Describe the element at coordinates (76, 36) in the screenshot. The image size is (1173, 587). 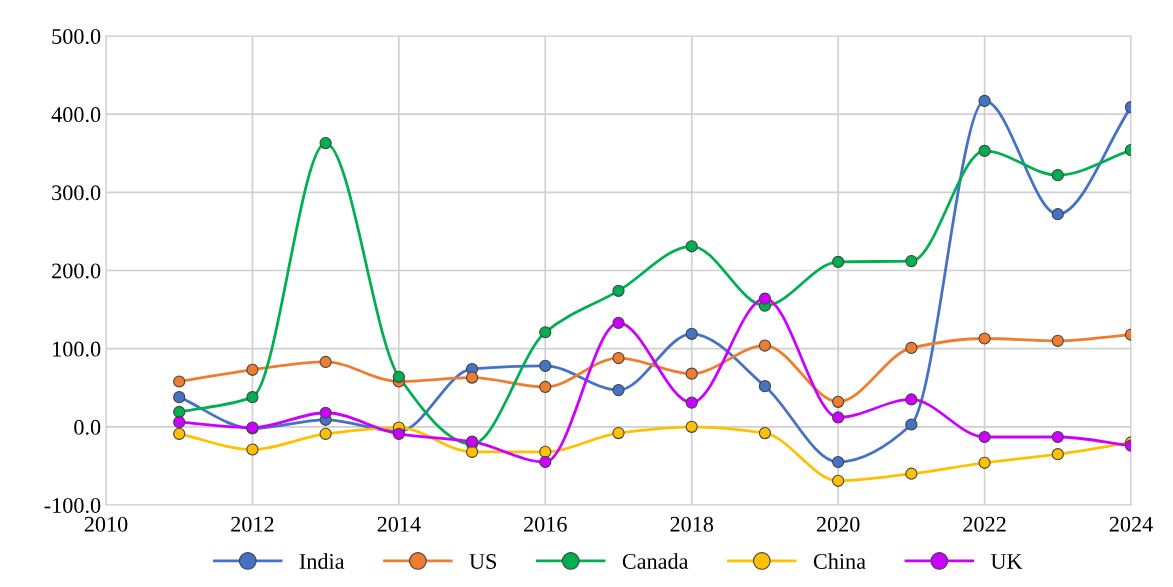
I see `y-tick-label: 500.0` at that location.